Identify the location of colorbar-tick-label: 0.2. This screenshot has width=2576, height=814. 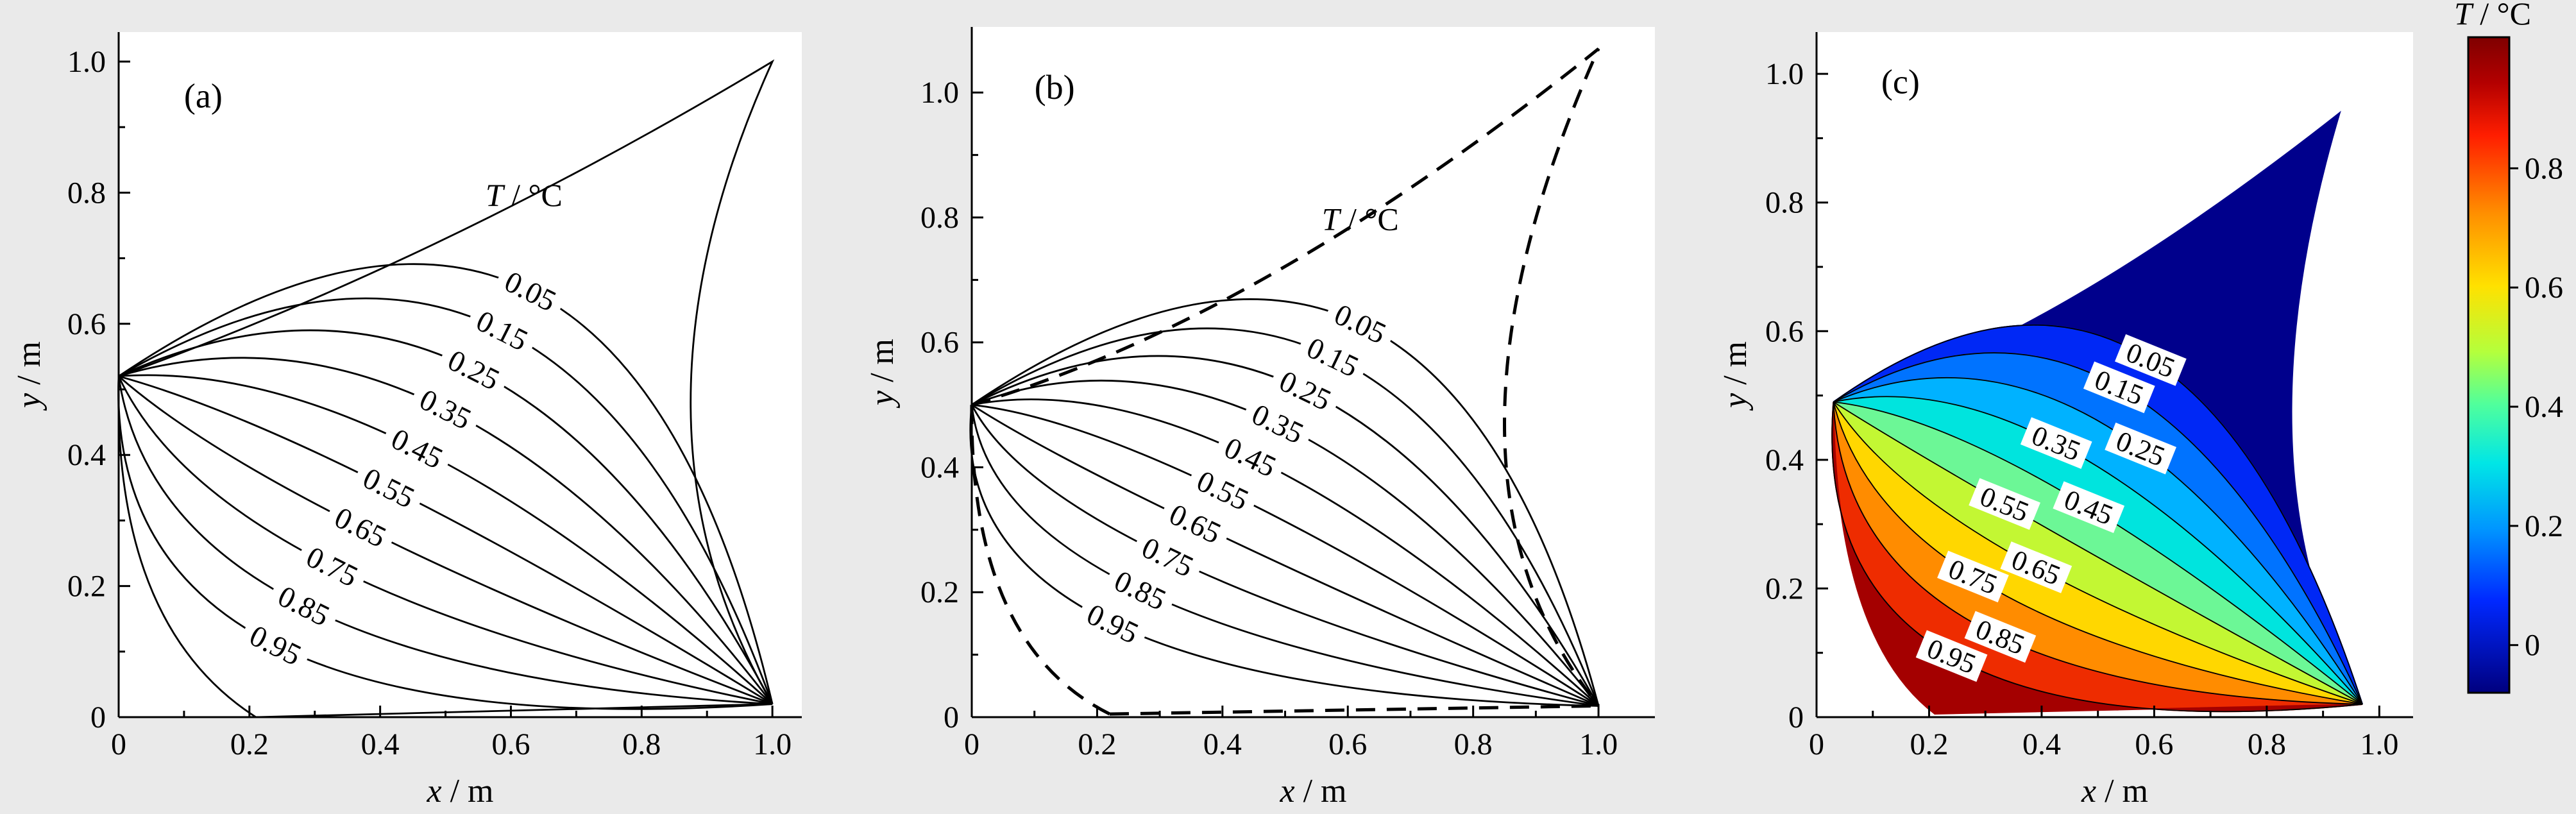
(2544, 526).